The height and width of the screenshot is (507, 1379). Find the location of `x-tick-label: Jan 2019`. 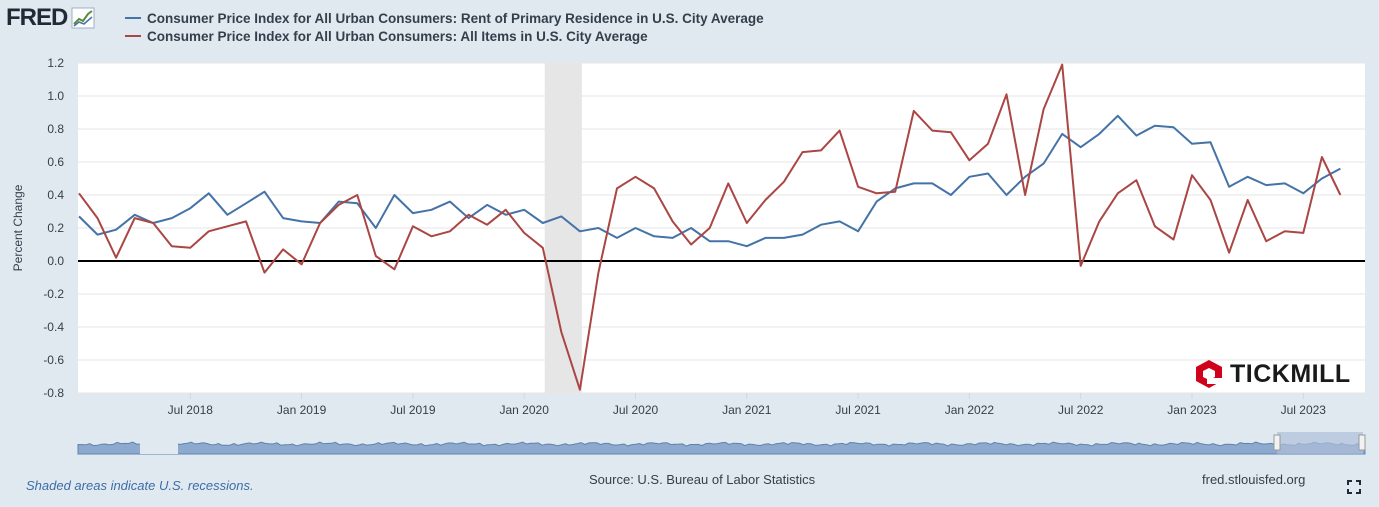

x-tick-label: Jan 2019 is located at coordinates (302, 410).